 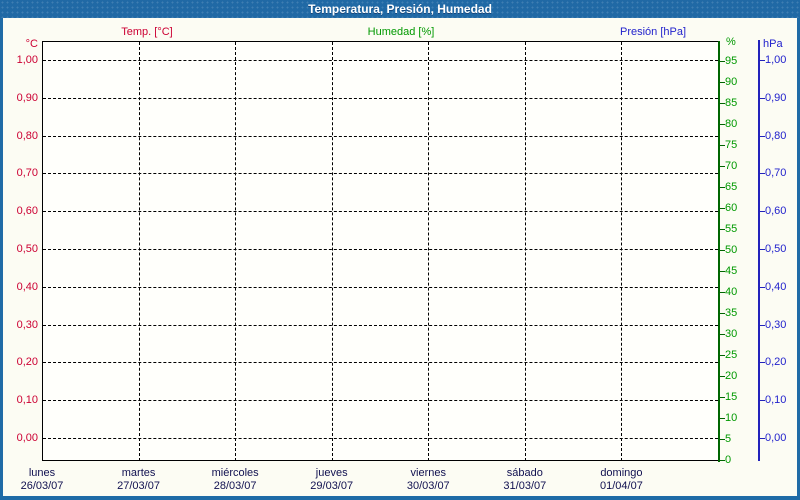 I want to click on day-name-label: jueves, so click(x=331, y=473).